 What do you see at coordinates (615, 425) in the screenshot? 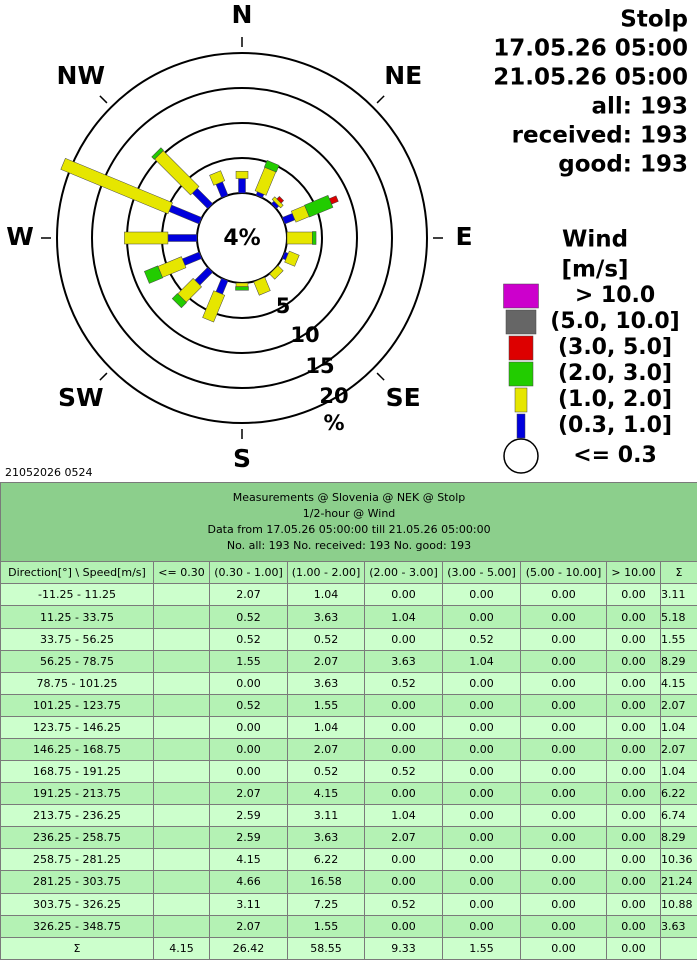
I see `legend-label: (0.3, 1.0]` at bounding box center [615, 425].